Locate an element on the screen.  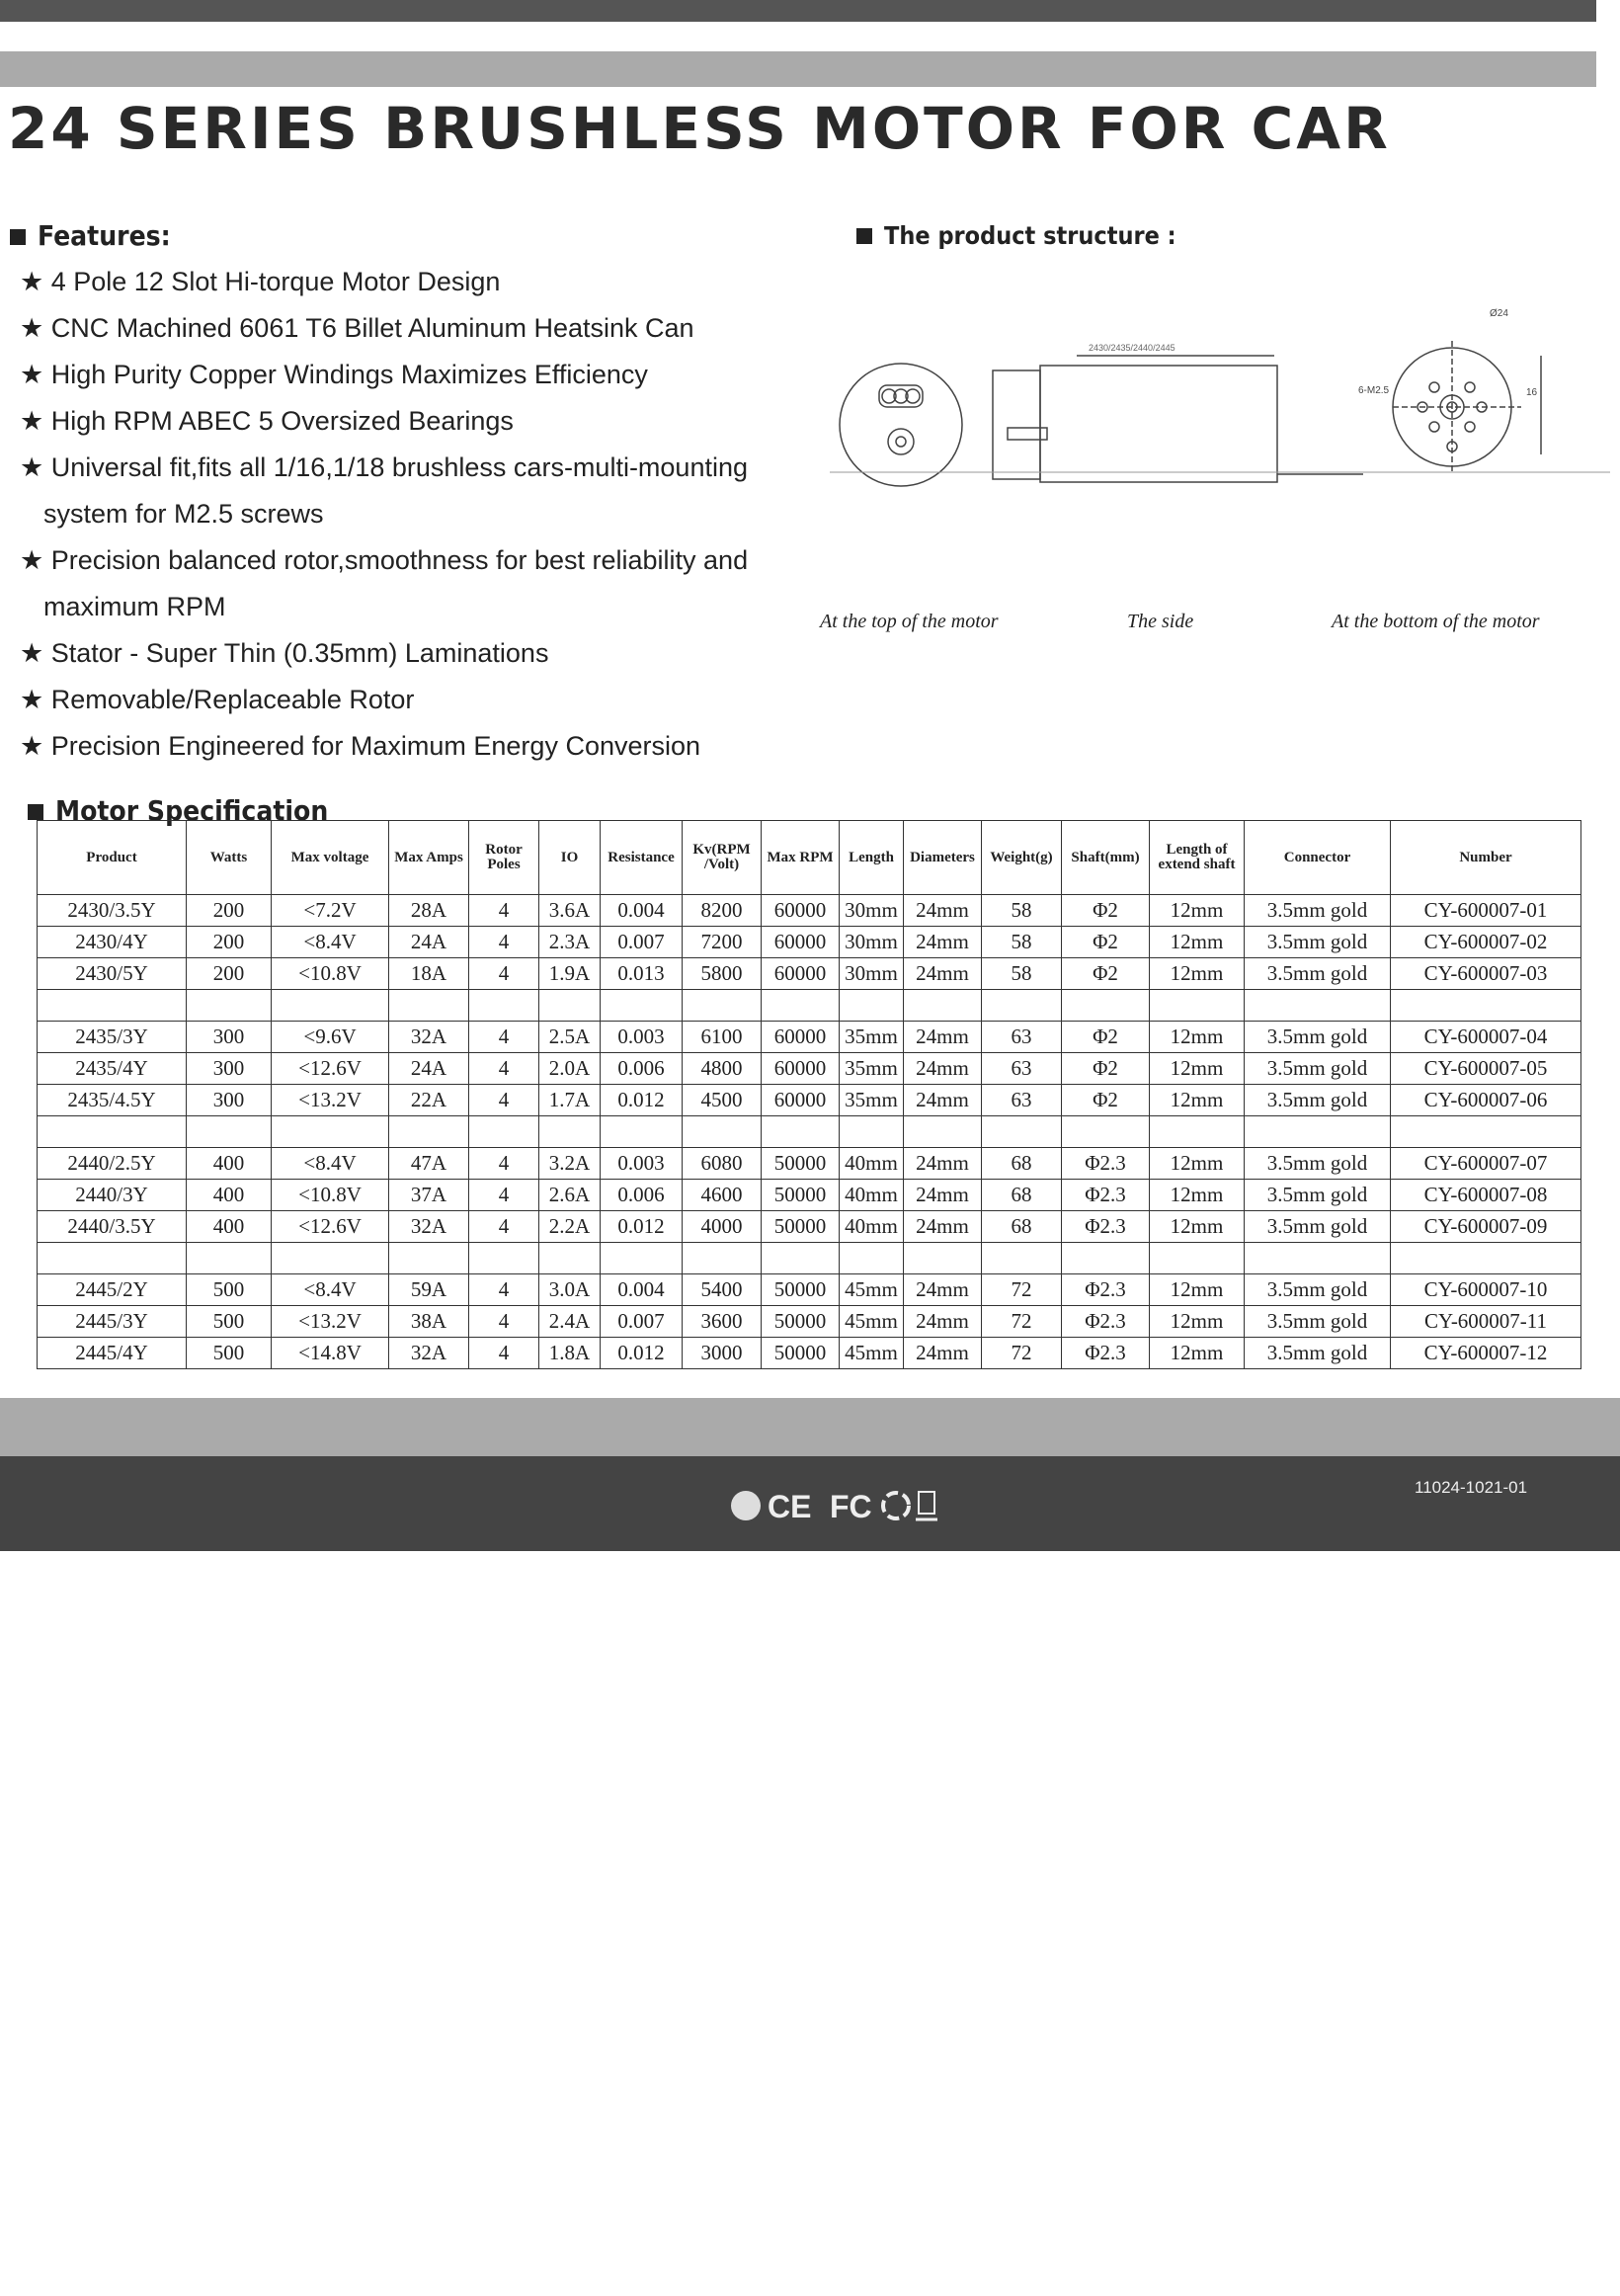
cert-mark: FC is located at coordinates (851, 1506).